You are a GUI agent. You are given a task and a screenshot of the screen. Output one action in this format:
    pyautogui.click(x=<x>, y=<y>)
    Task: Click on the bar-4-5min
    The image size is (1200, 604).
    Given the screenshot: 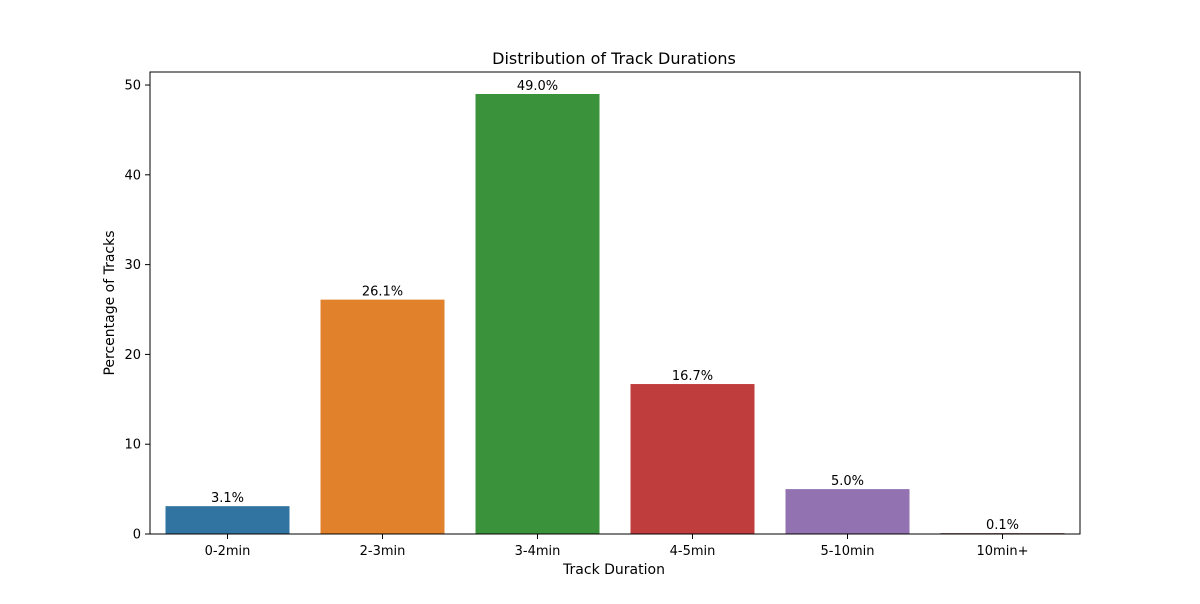 What is the action you would take?
    pyautogui.click(x=692, y=459)
    